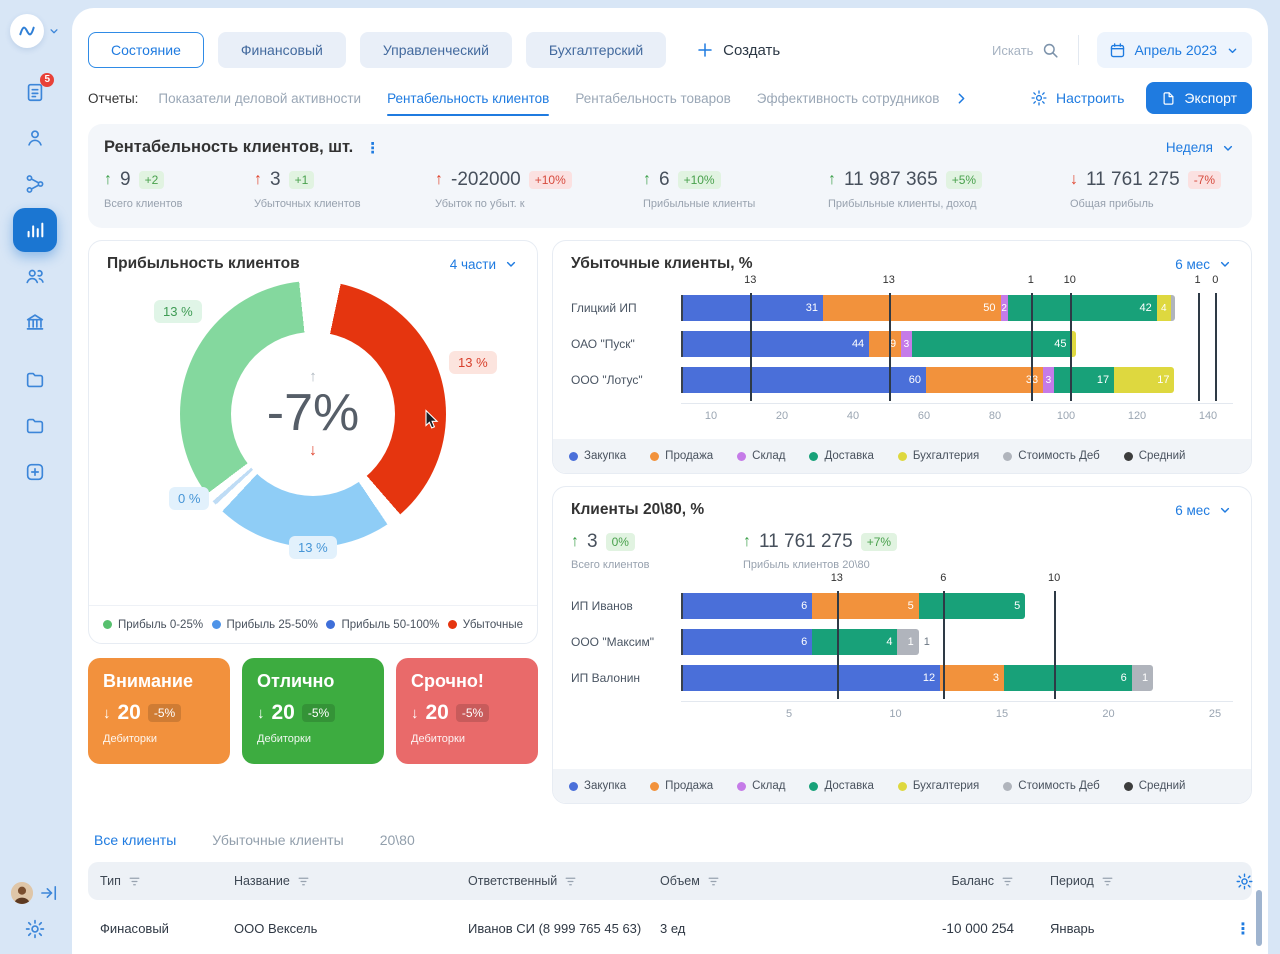 Image resolution: width=1280 pixels, height=954 pixels. What do you see at coordinates (943, 578) in the screenshot?
I see `average-marker-label: 6` at bounding box center [943, 578].